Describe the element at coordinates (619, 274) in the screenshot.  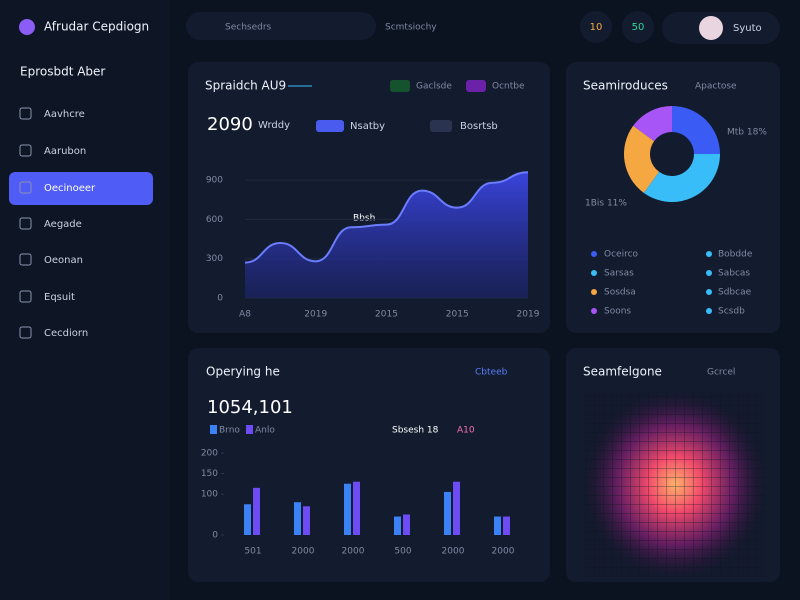
I see `legend-text: Sarsas` at that location.